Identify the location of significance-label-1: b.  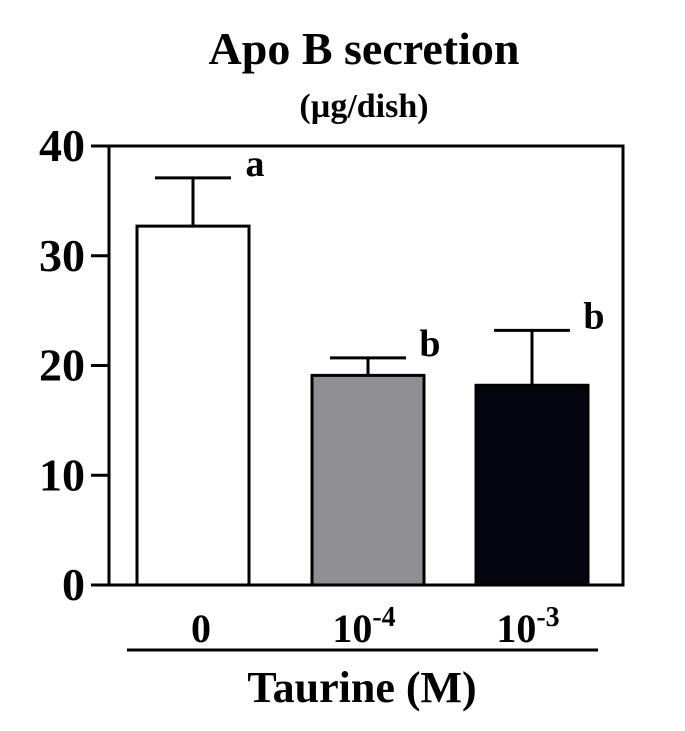
(429, 344).